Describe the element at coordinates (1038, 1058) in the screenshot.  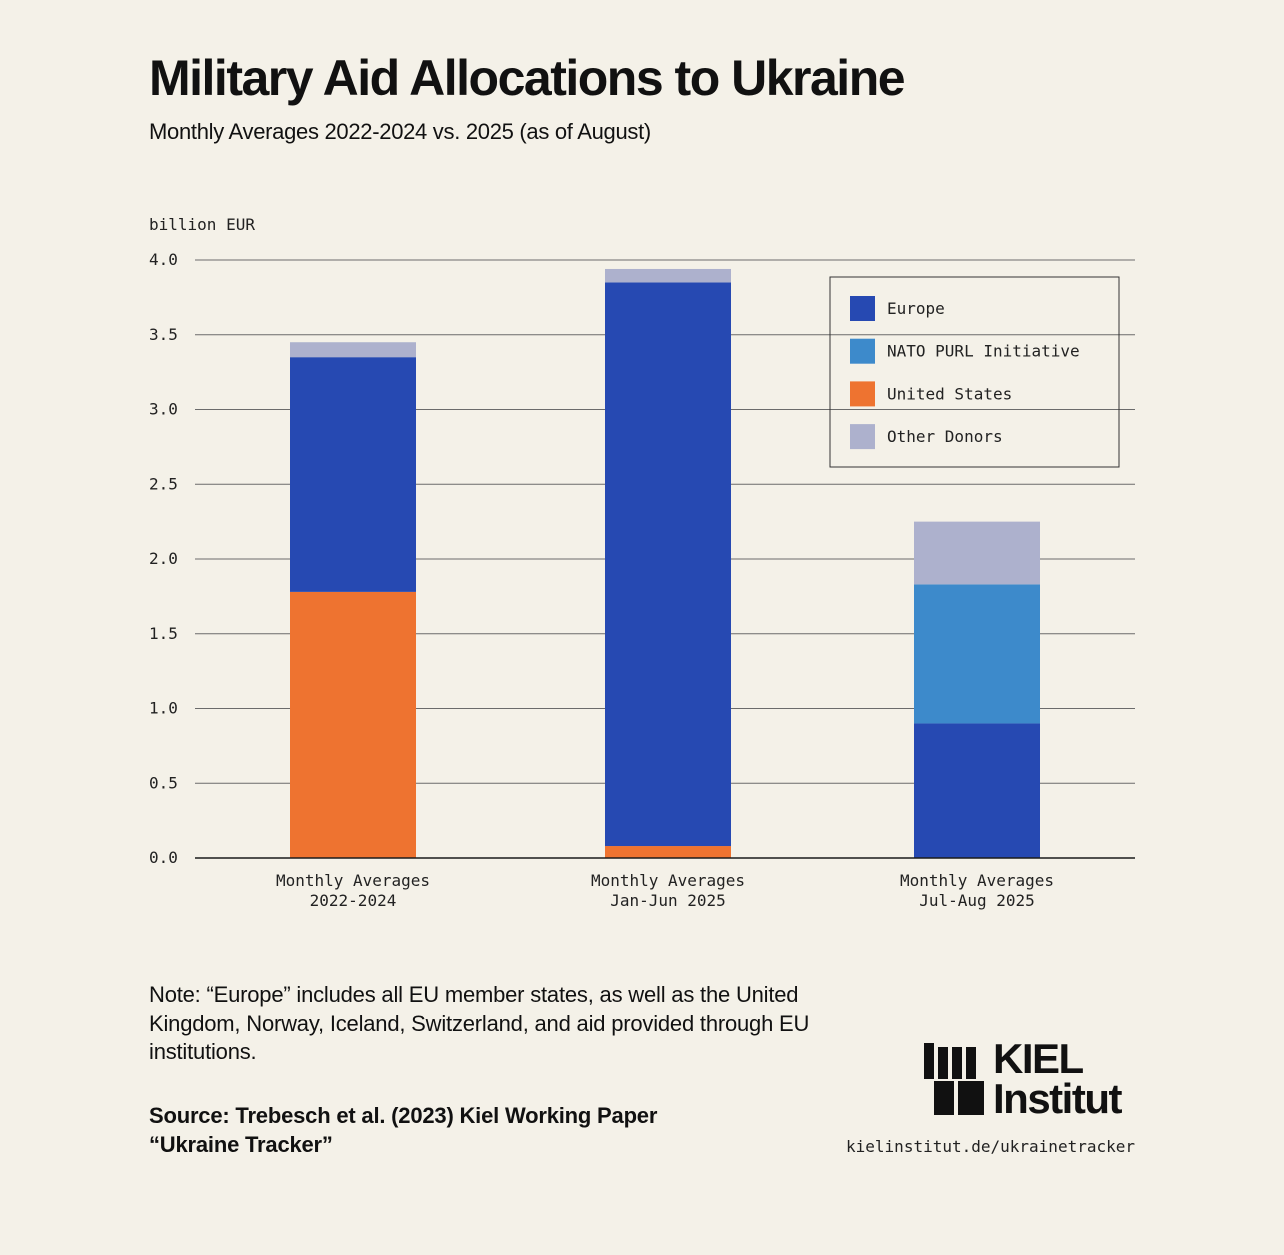
I see `logo-text-kiel: KIEL` at that location.